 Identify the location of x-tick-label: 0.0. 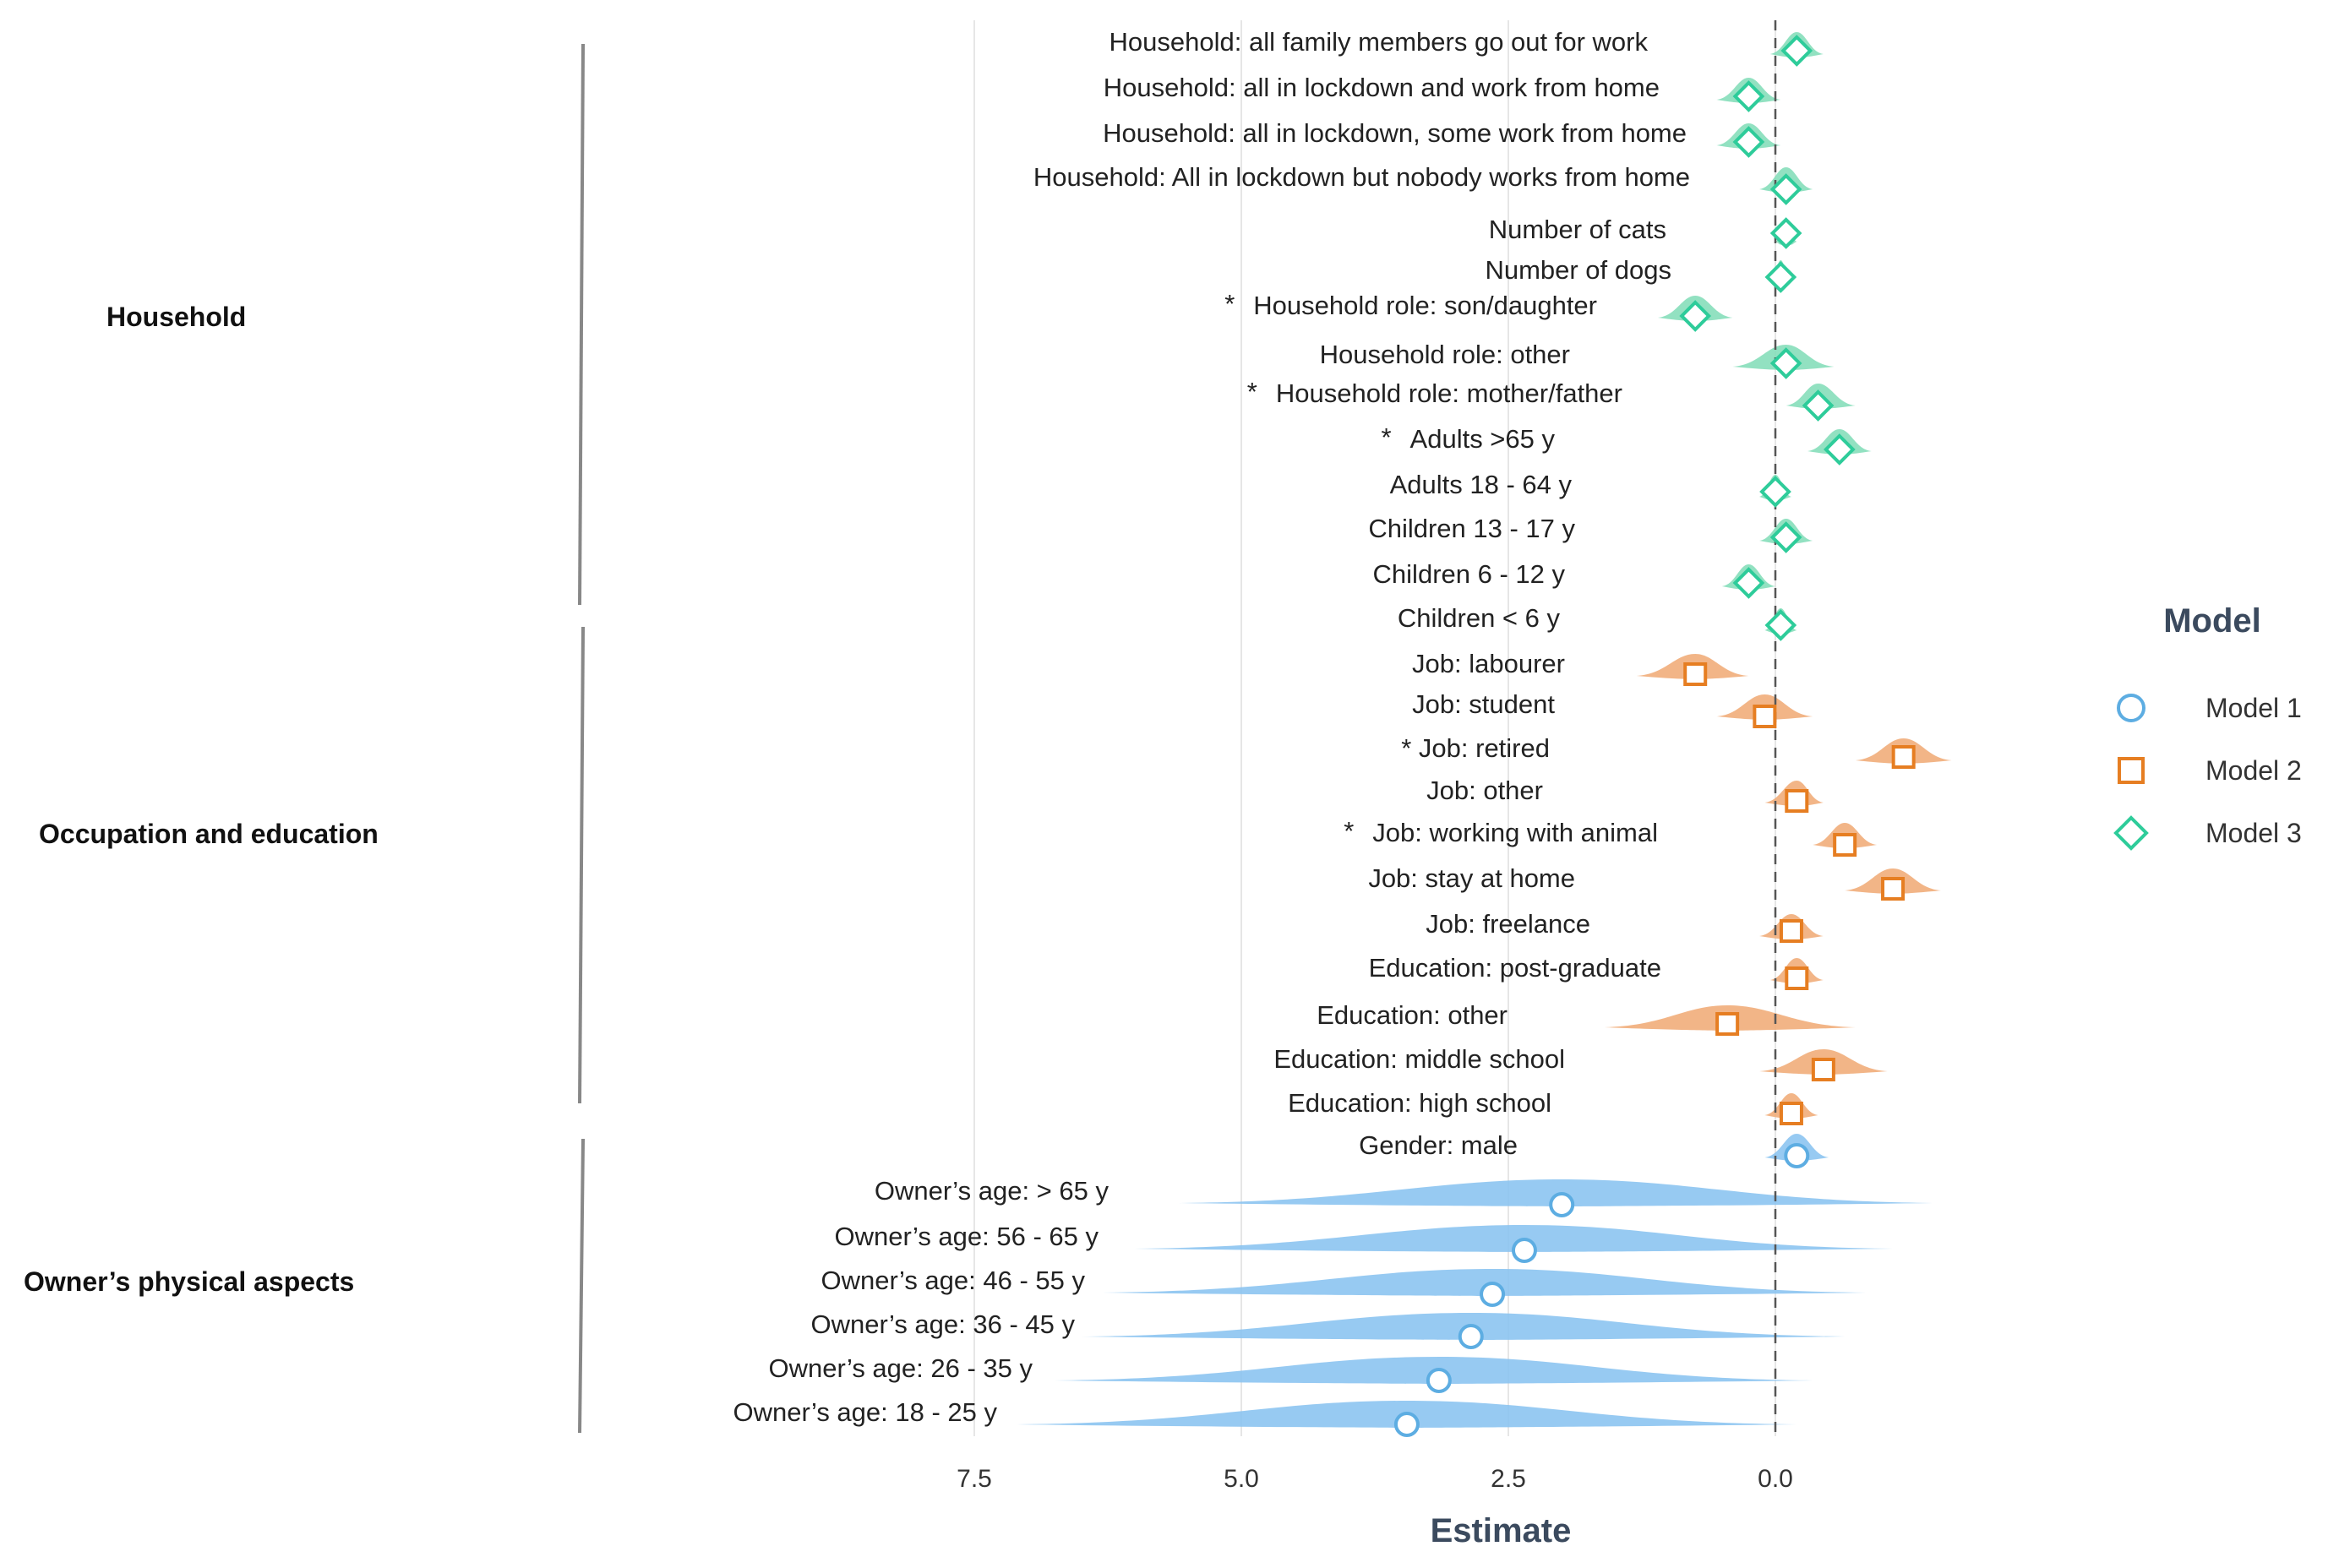
(1776, 1479).